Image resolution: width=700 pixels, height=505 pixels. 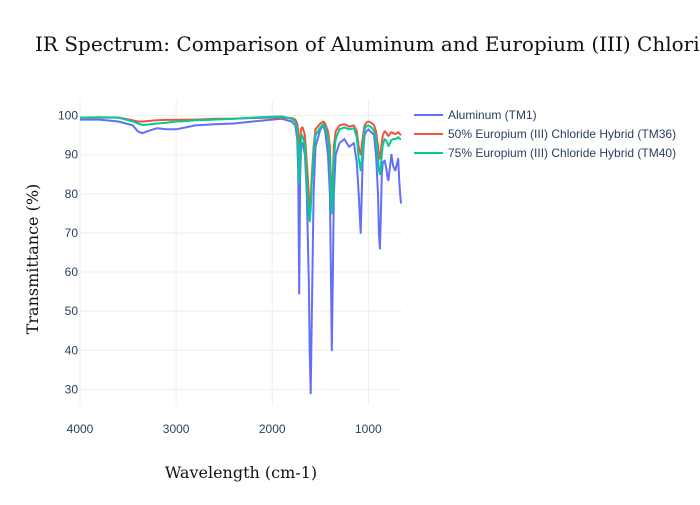 What do you see at coordinates (72, 155) in the screenshot?
I see `y-tick-label: 90` at bounding box center [72, 155].